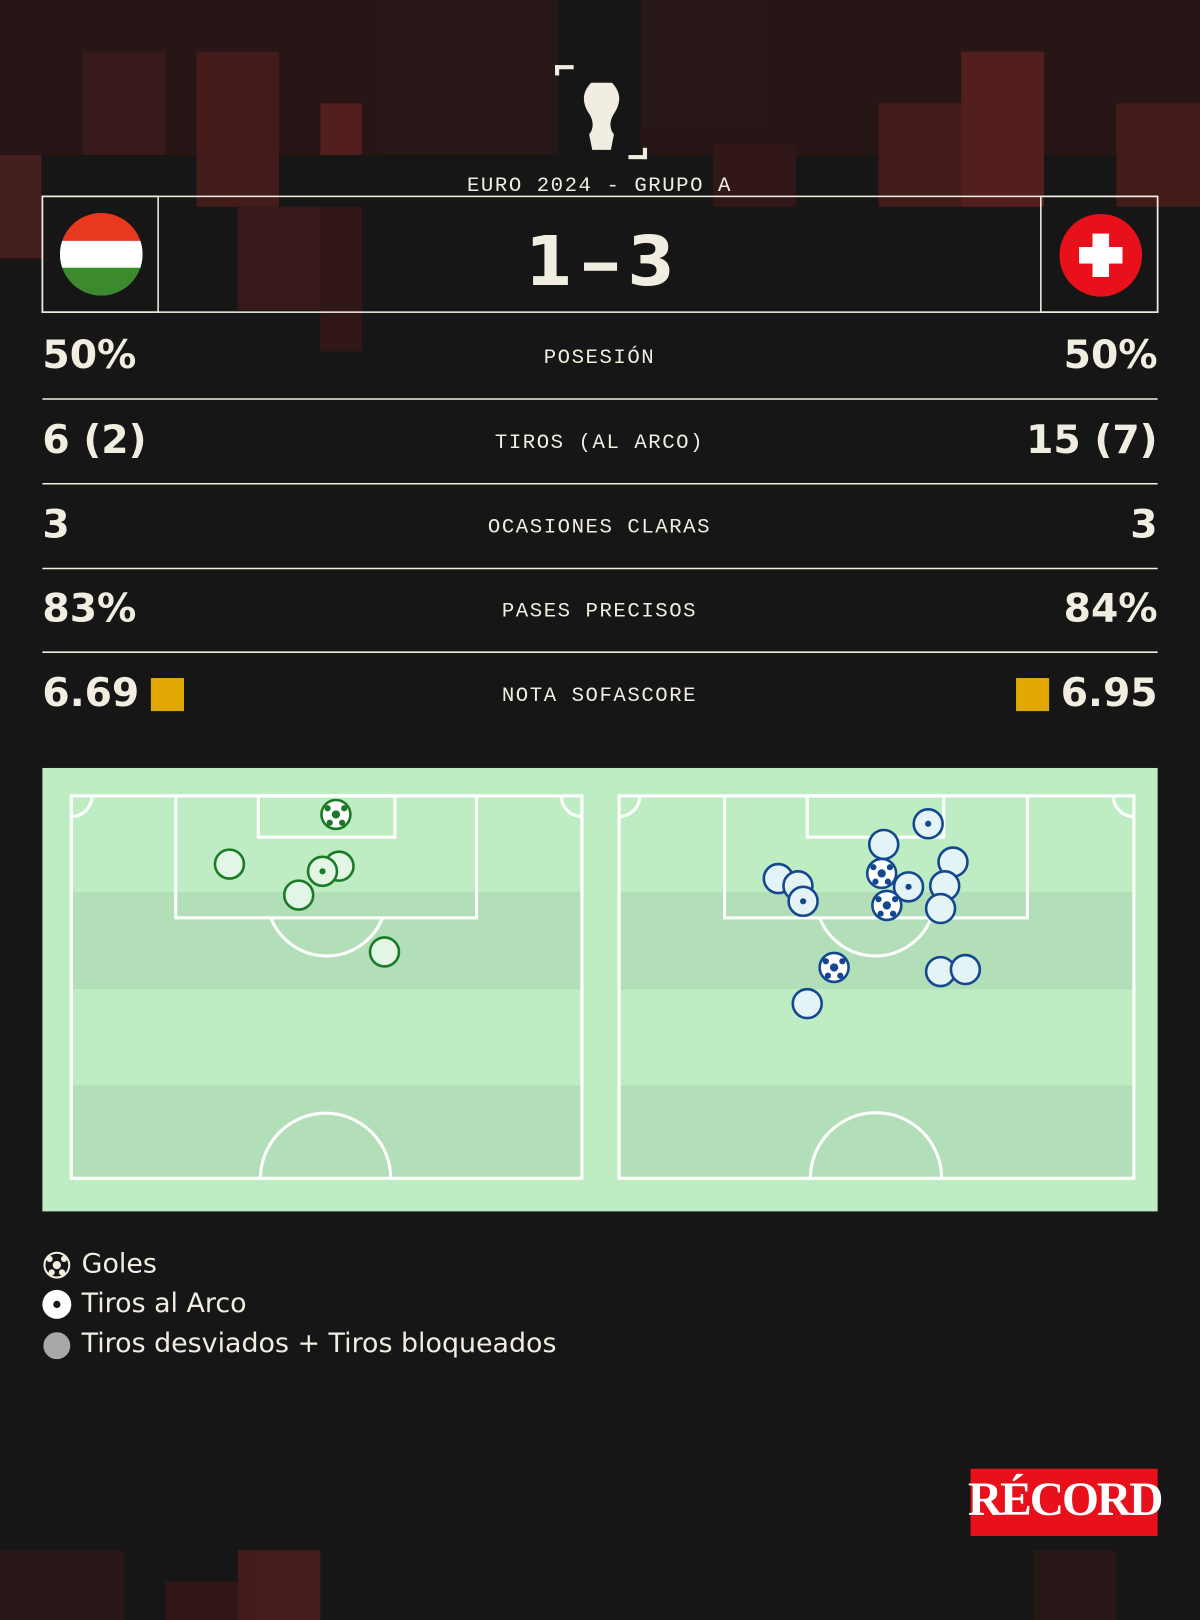 This screenshot has width=1200, height=1620. I want to click on stat-away: 3, so click(1143, 525).